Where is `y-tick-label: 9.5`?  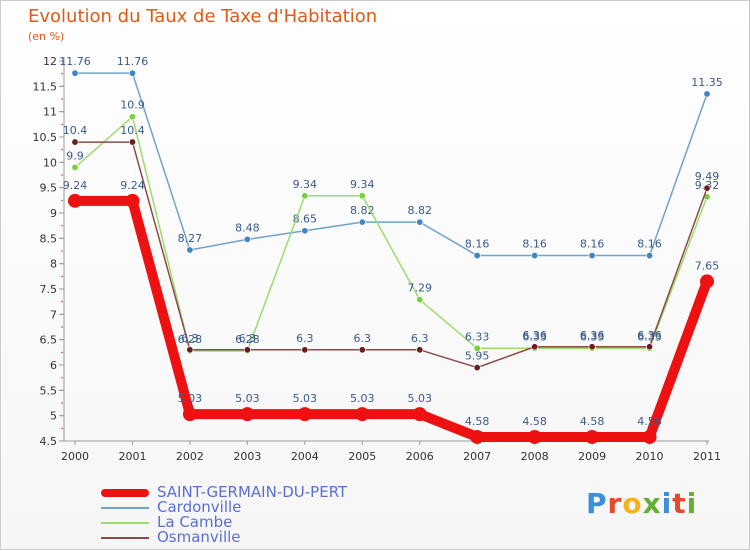
y-tick-label: 9.5 is located at coordinates (49, 188).